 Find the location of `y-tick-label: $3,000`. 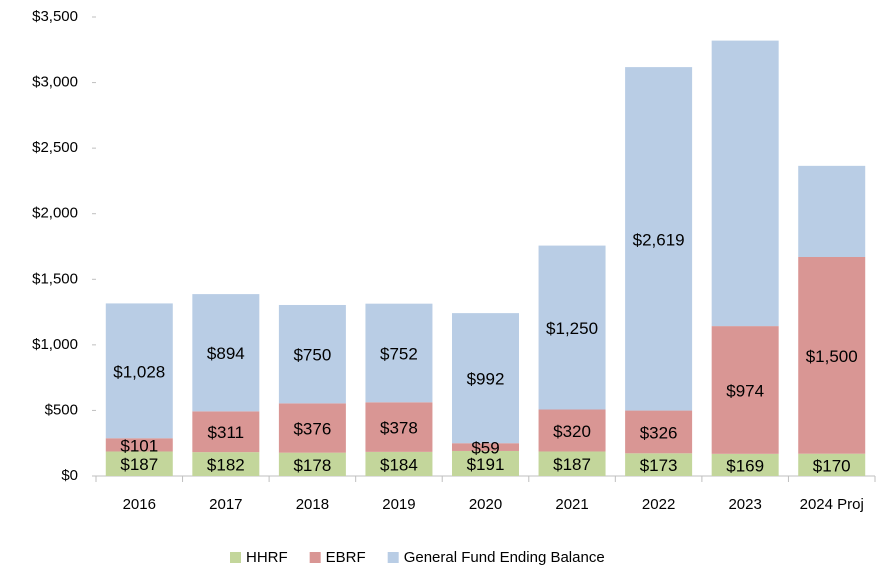

y-tick-label: $3,000 is located at coordinates (55, 82).